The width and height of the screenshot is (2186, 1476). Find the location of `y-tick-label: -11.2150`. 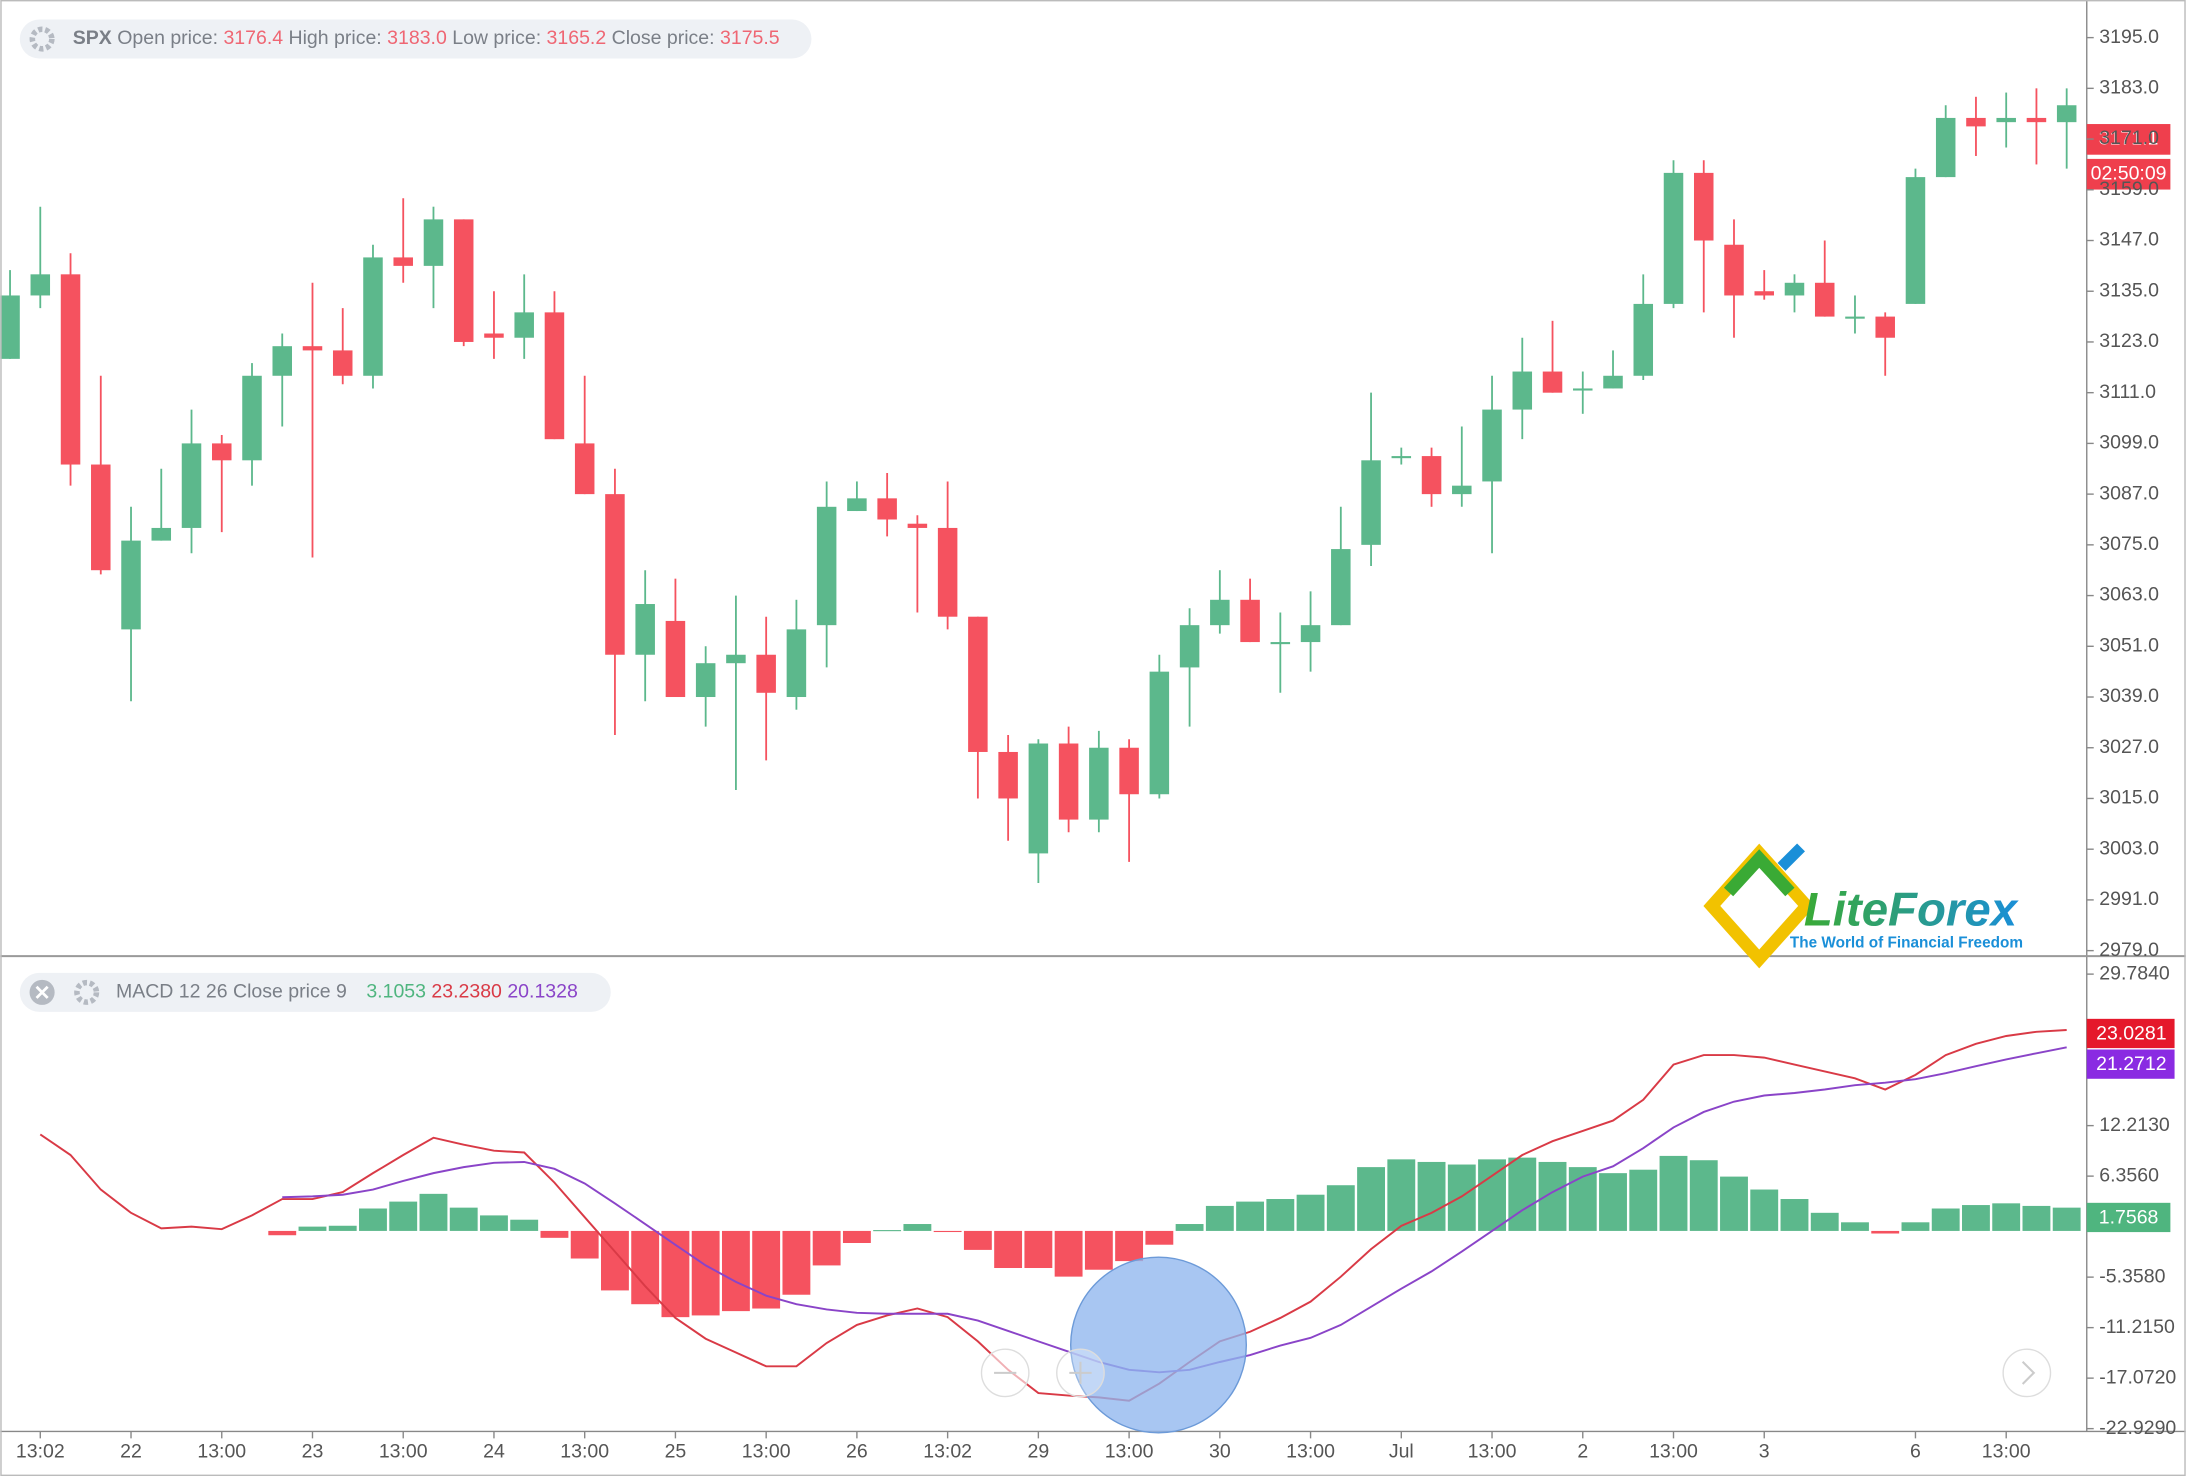

y-tick-label: -11.2150 is located at coordinates (2137, 1327).